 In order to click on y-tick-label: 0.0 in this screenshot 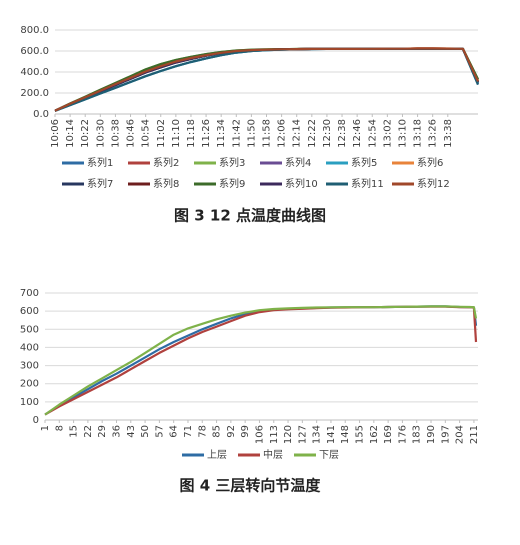, I will do `click(41, 114)`.